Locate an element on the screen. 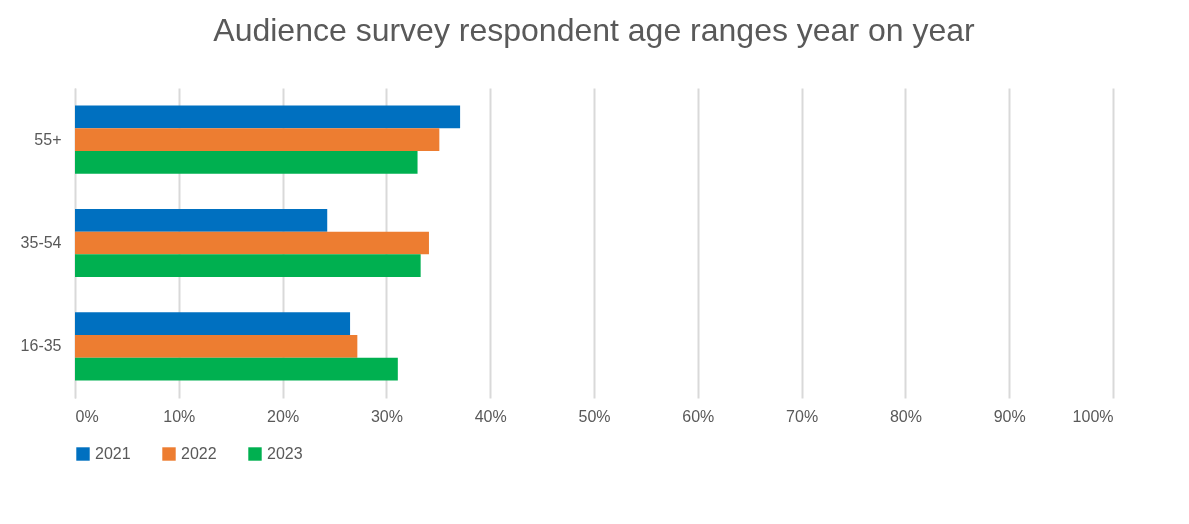  x-tick-label: 90% is located at coordinates (1009, 416).